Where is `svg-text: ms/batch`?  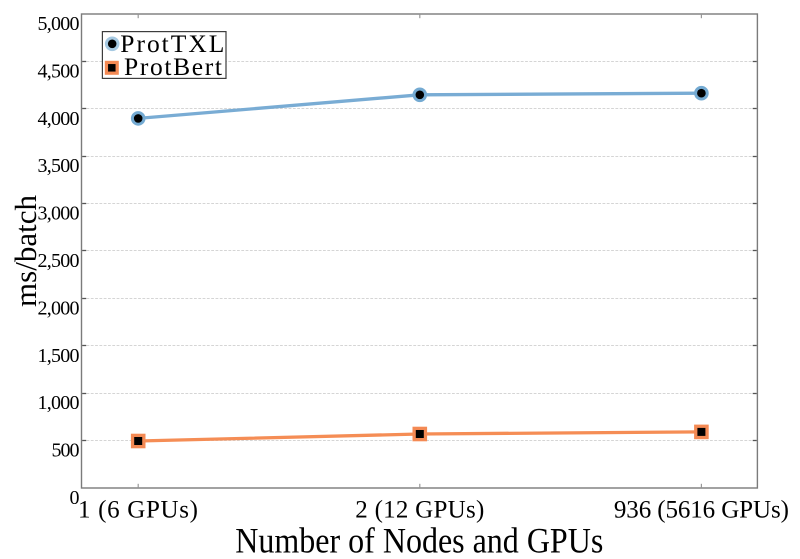
svg-text: ms/batch is located at coordinates (25, 251).